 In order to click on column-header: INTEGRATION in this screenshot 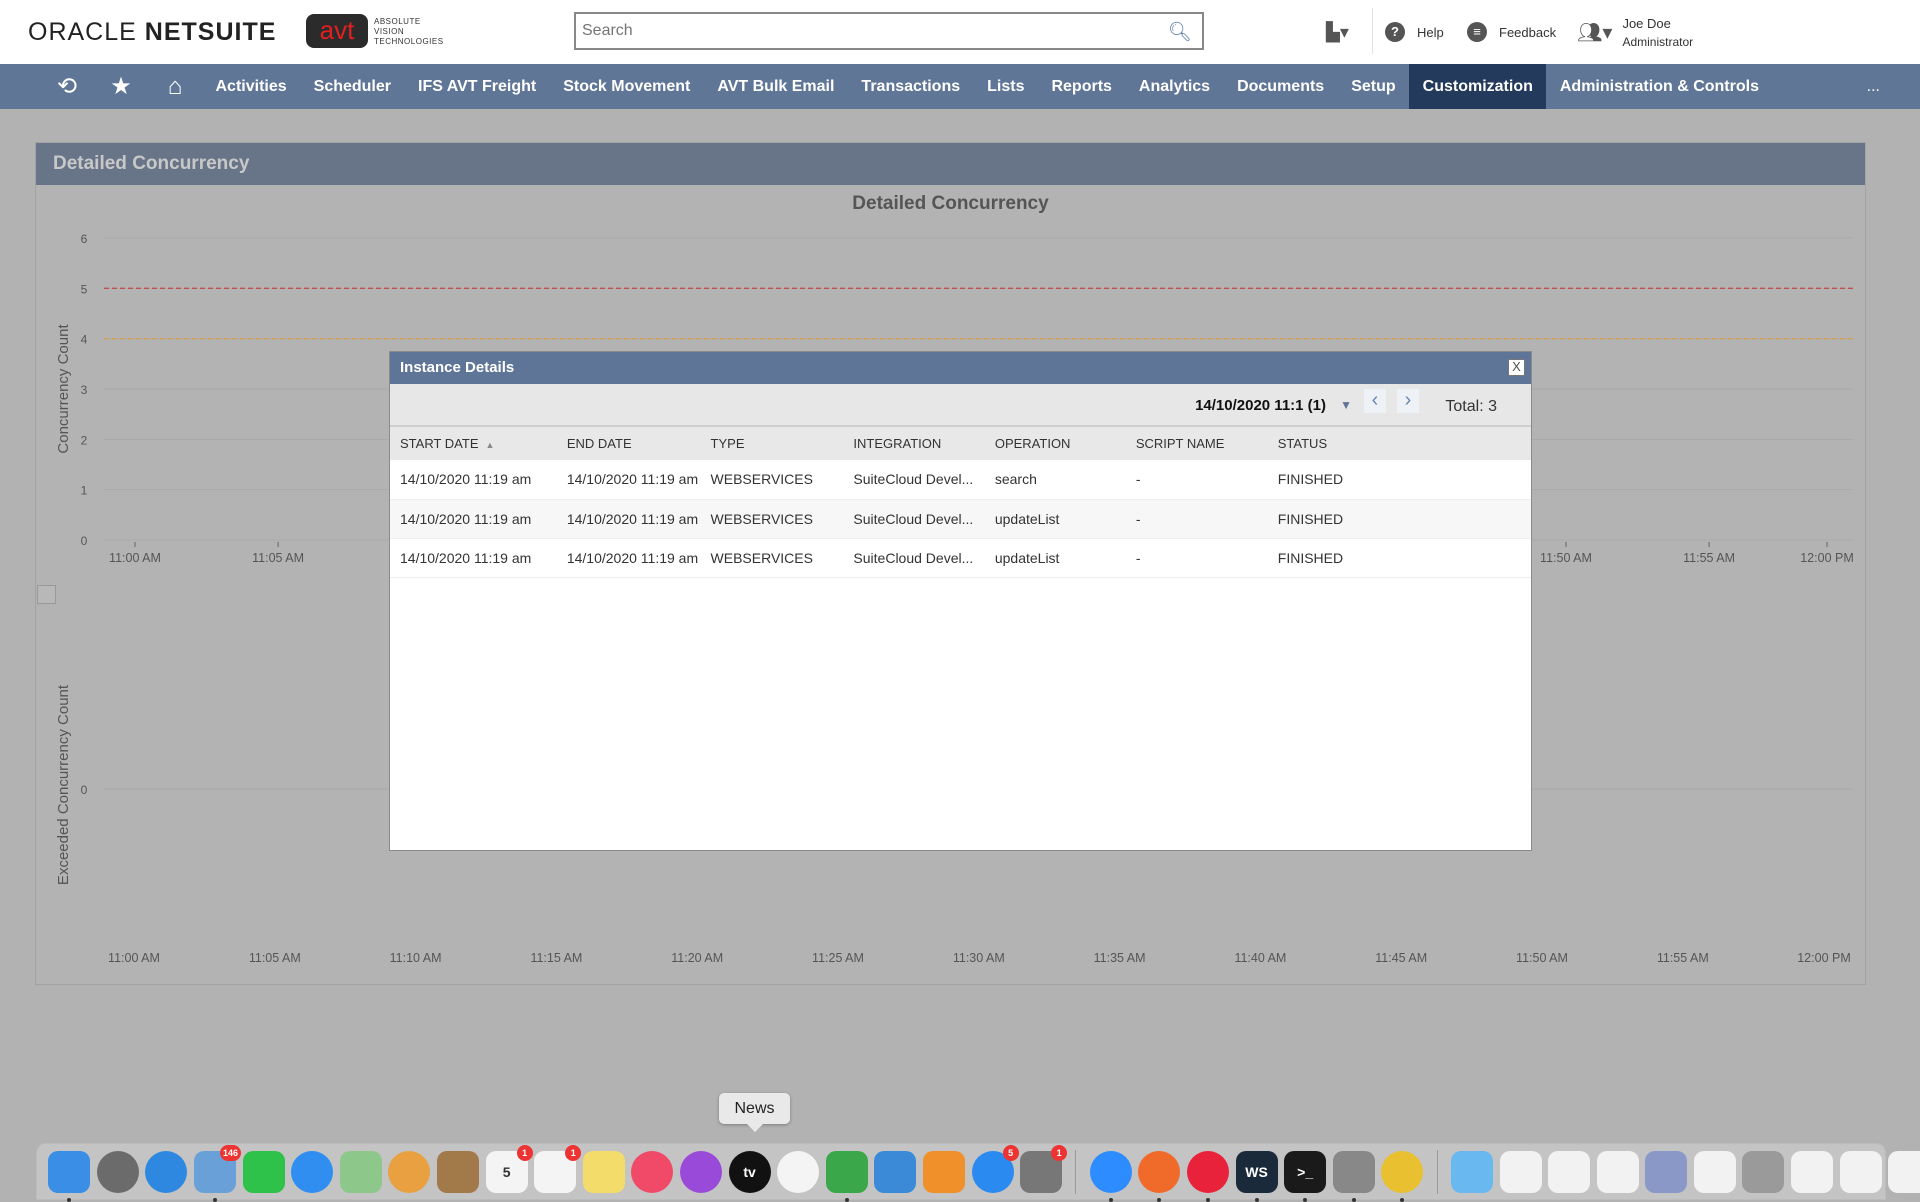, I will do `click(914, 443)`.